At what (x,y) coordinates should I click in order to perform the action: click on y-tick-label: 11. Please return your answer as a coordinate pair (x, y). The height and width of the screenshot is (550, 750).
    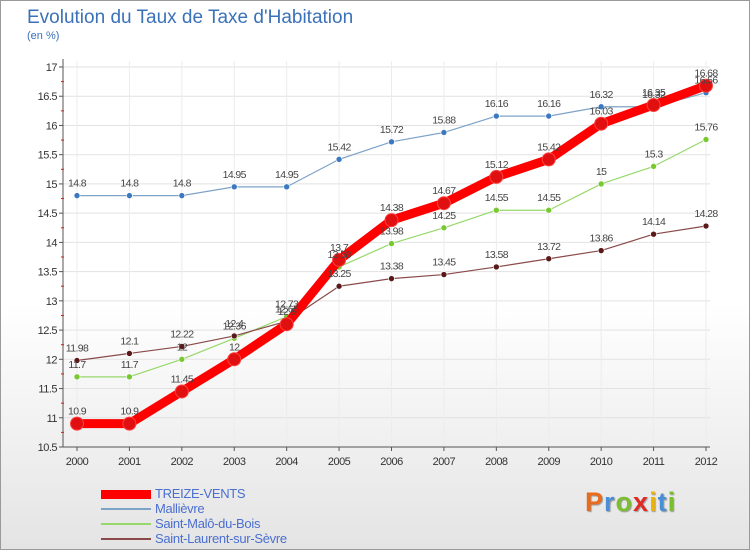
    Looking at the image, I should click on (52, 419).